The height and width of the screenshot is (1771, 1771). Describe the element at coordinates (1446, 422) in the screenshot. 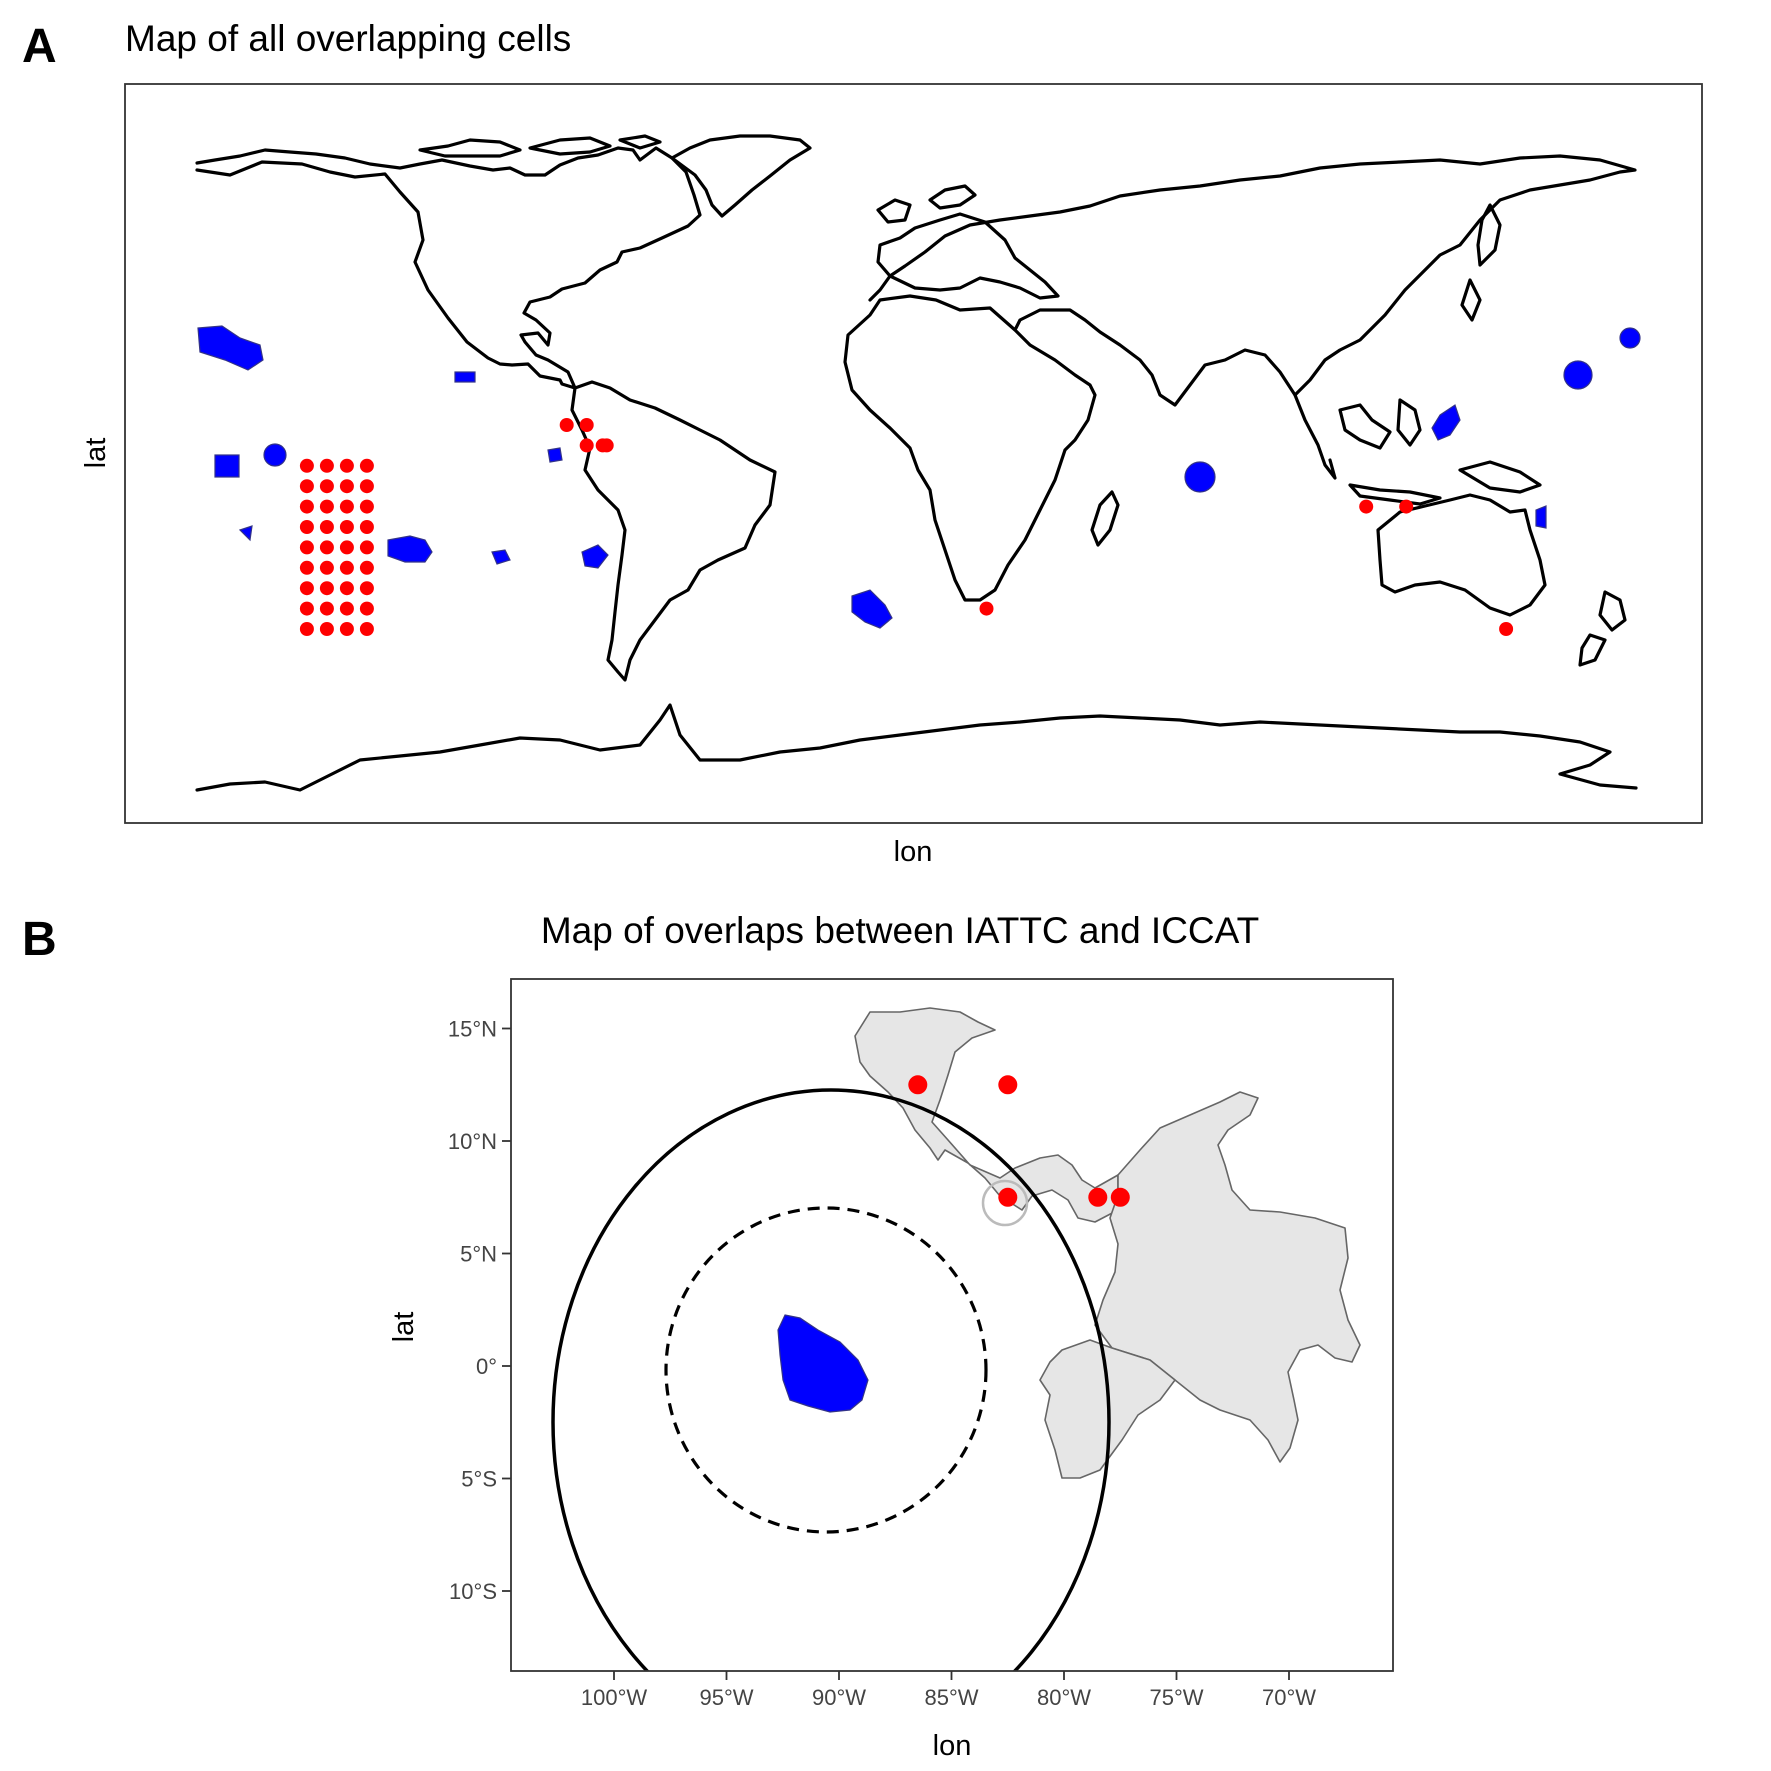

I see `eez-palau` at that location.